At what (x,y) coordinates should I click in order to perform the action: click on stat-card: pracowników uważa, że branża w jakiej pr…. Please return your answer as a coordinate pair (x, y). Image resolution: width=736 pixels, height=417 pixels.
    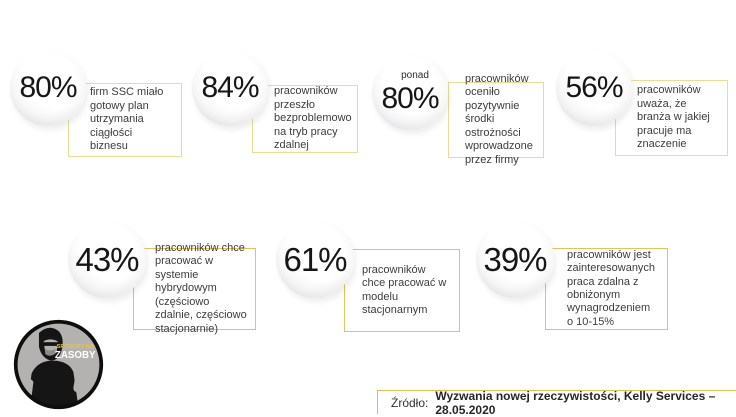
    Looking at the image, I should click on (671, 118).